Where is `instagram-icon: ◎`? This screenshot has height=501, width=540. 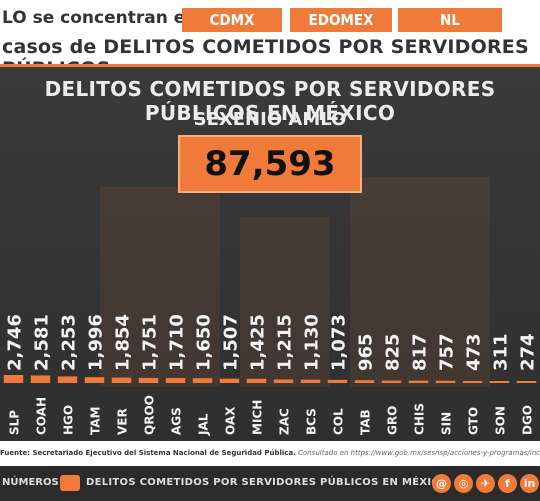
instagram-icon: ◎ is located at coordinates (463, 483).